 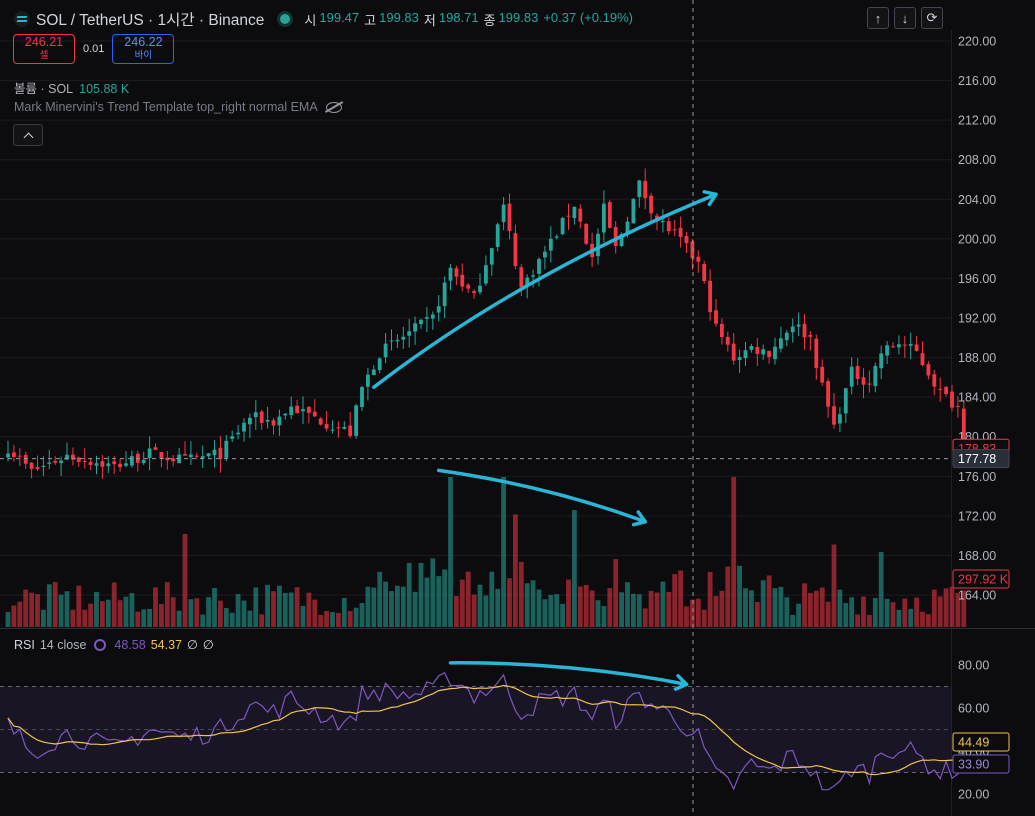 I want to click on move-down-button: ↓, so click(x=905, y=18).